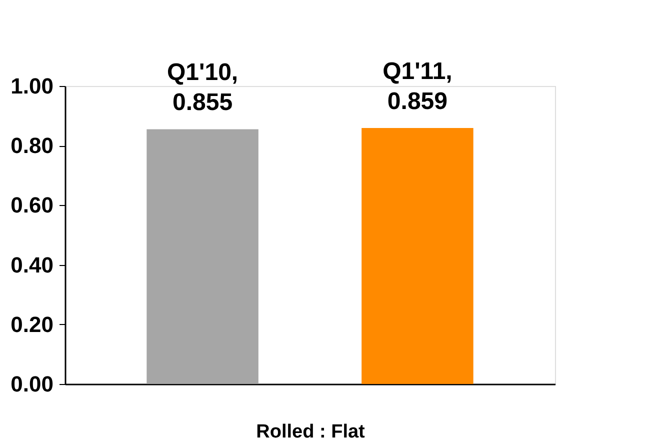 This screenshot has width=667, height=442. Describe the element at coordinates (32, 324) in the screenshot. I see `y-tick-label: 0.20` at that location.